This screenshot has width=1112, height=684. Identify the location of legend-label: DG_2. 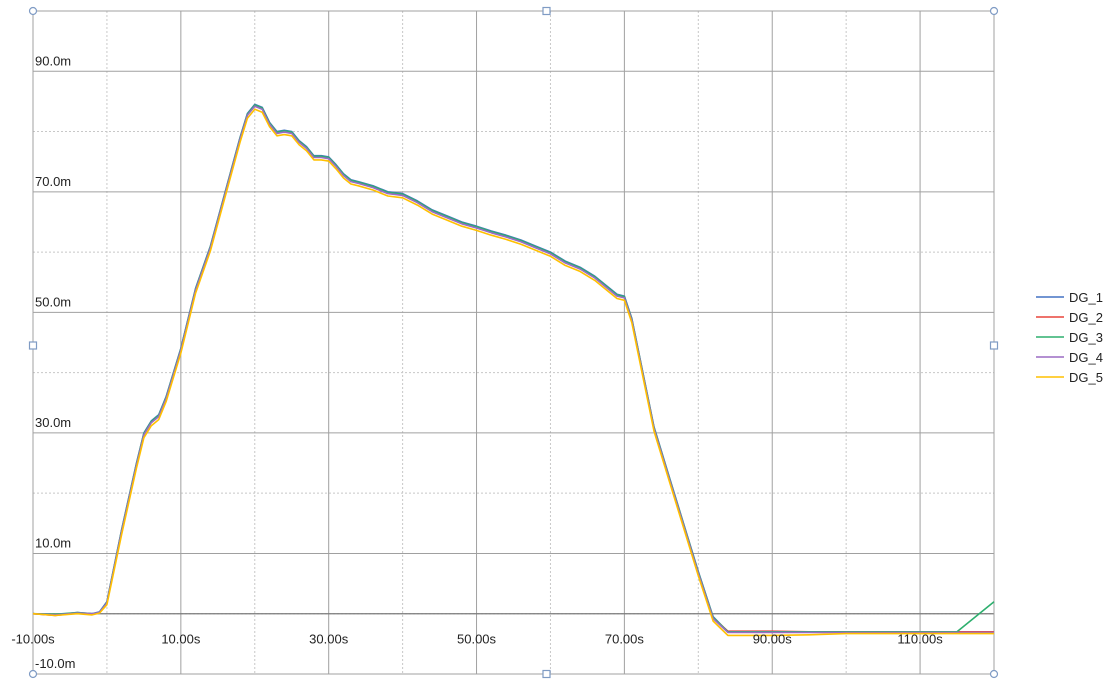
(1086, 317).